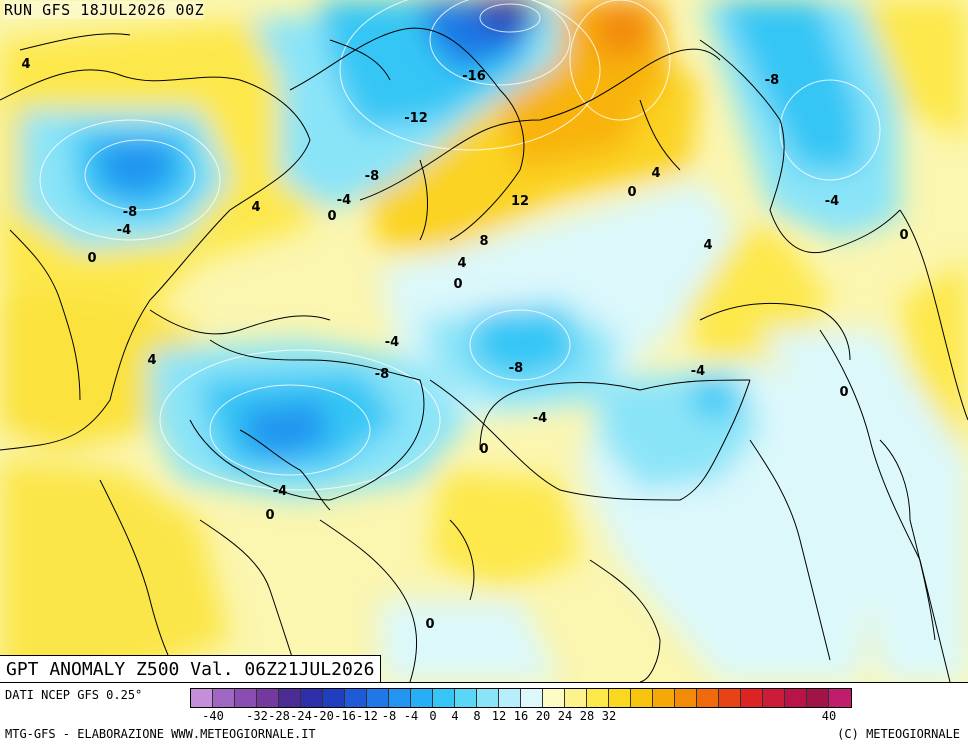  Describe the element at coordinates (483, 241) in the screenshot. I see `contour-label: 8` at that location.